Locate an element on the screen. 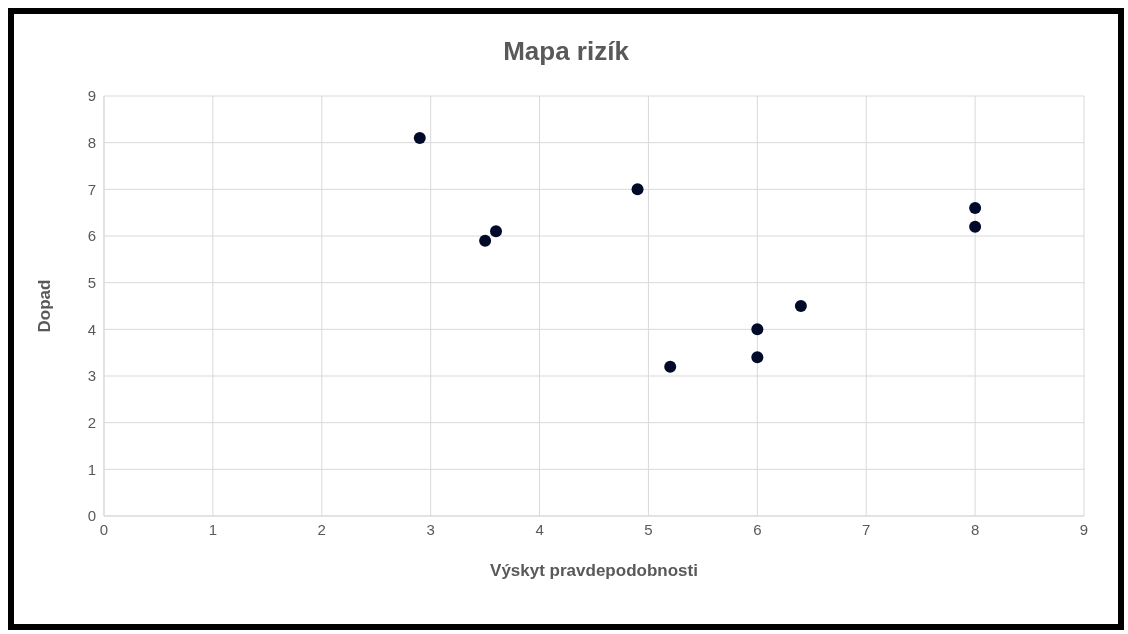  x-tick-label: 8 is located at coordinates (975, 529).